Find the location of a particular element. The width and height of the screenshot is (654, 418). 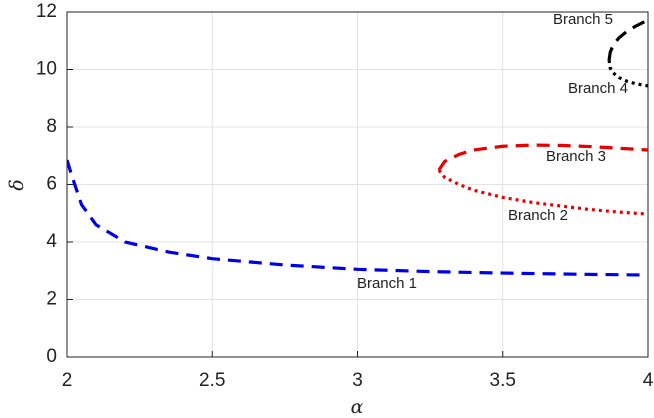

branch-label: Branch 4 is located at coordinates (598, 88).